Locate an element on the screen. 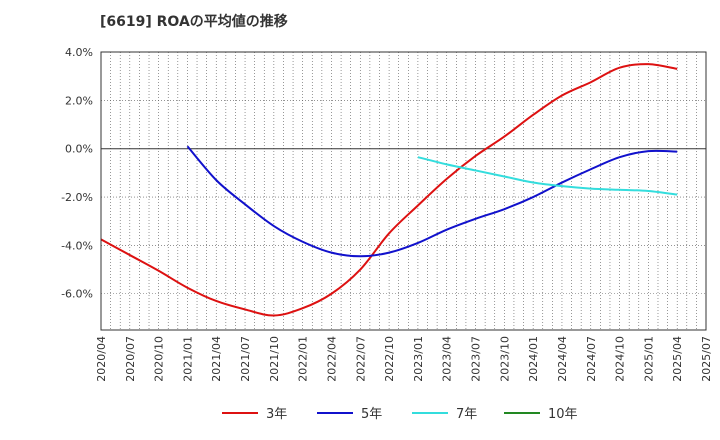  y-tick-label: 0.0% is located at coordinates (79, 149).